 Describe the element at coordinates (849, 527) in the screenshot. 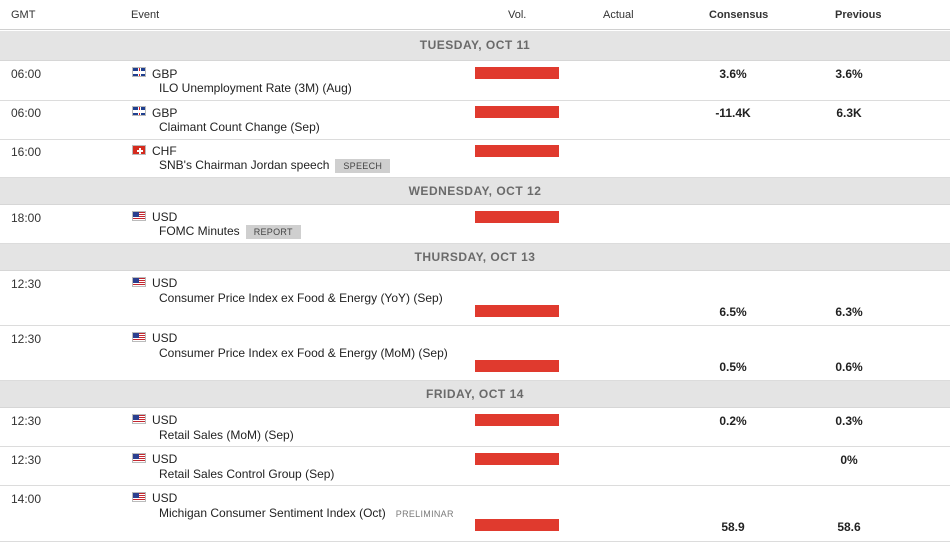

I see `event-previous: 58.6` at that location.